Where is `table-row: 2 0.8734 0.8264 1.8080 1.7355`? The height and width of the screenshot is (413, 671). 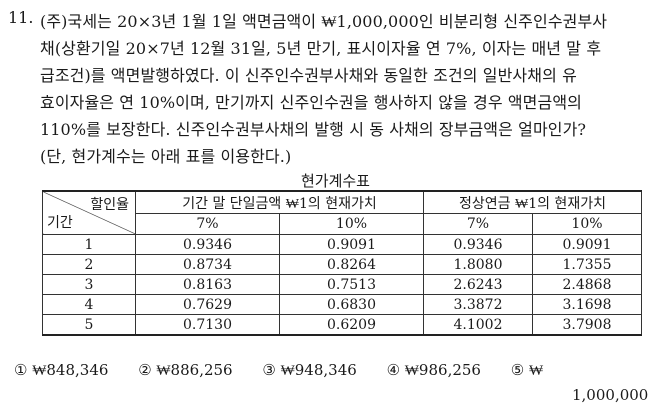 table-row: 2 0.8734 0.8264 1.8080 1.7355 is located at coordinates (342, 264).